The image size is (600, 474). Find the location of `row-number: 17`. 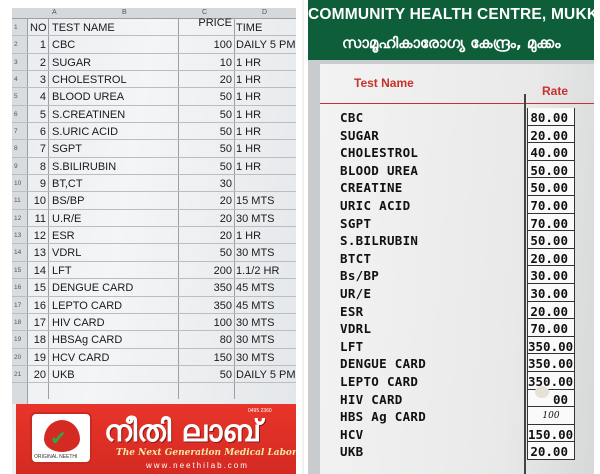

row-number: 17 is located at coordinates (18, 305).